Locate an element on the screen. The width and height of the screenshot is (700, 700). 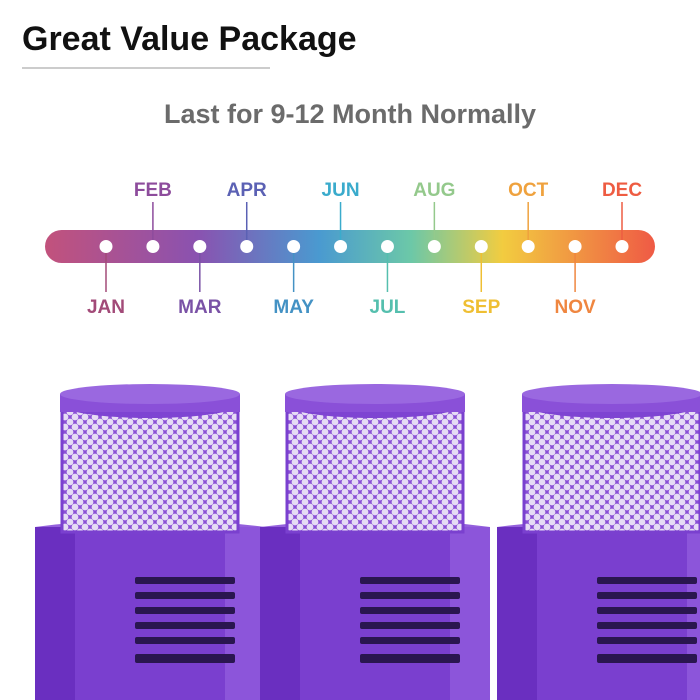
month-label: JUL is located at coordinates (388, 307).